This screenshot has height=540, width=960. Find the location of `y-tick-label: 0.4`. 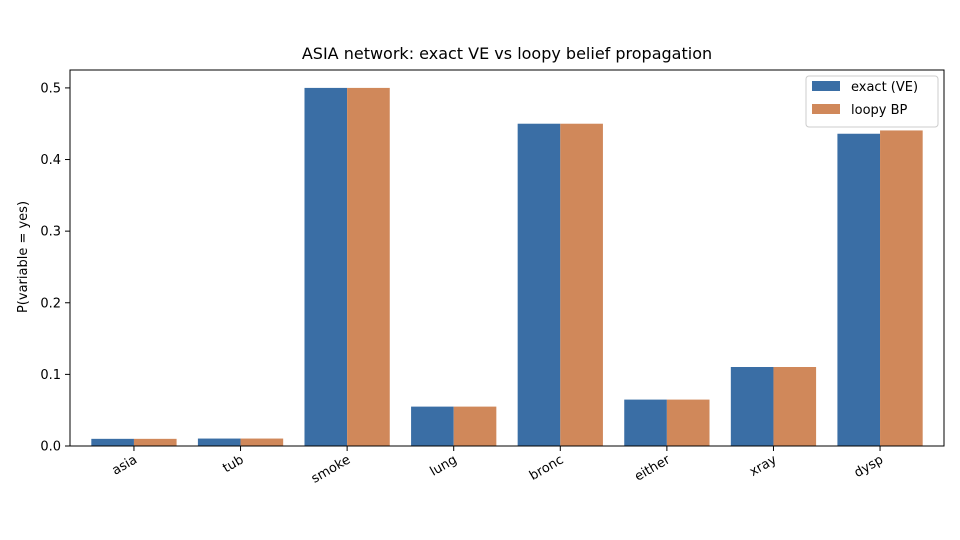

y-tick-label: 0.4 is located at coordinates (50, 160).